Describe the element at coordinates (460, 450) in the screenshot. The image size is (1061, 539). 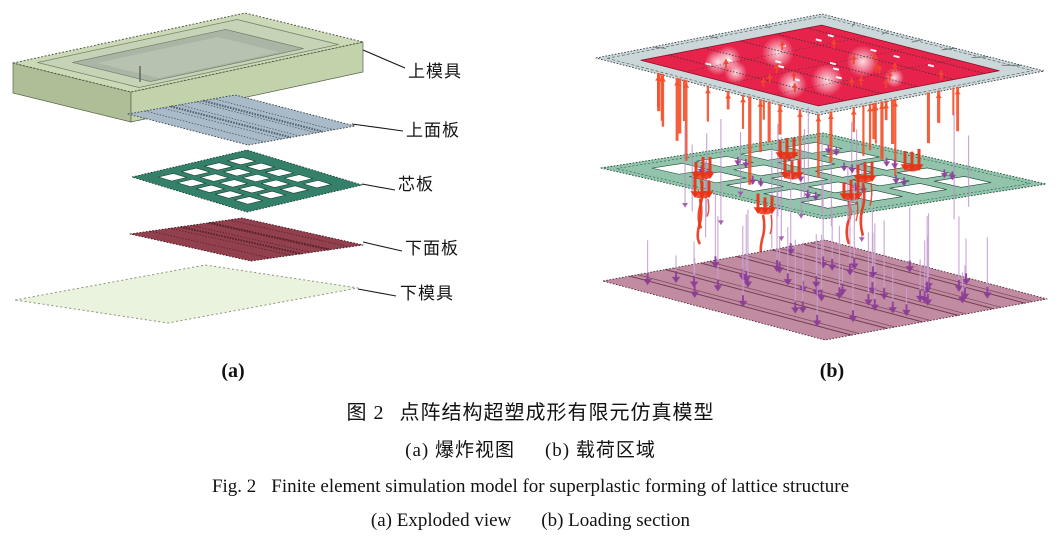
I see `caption-zh-sub-a: (a) 爆炸视图` at that location.